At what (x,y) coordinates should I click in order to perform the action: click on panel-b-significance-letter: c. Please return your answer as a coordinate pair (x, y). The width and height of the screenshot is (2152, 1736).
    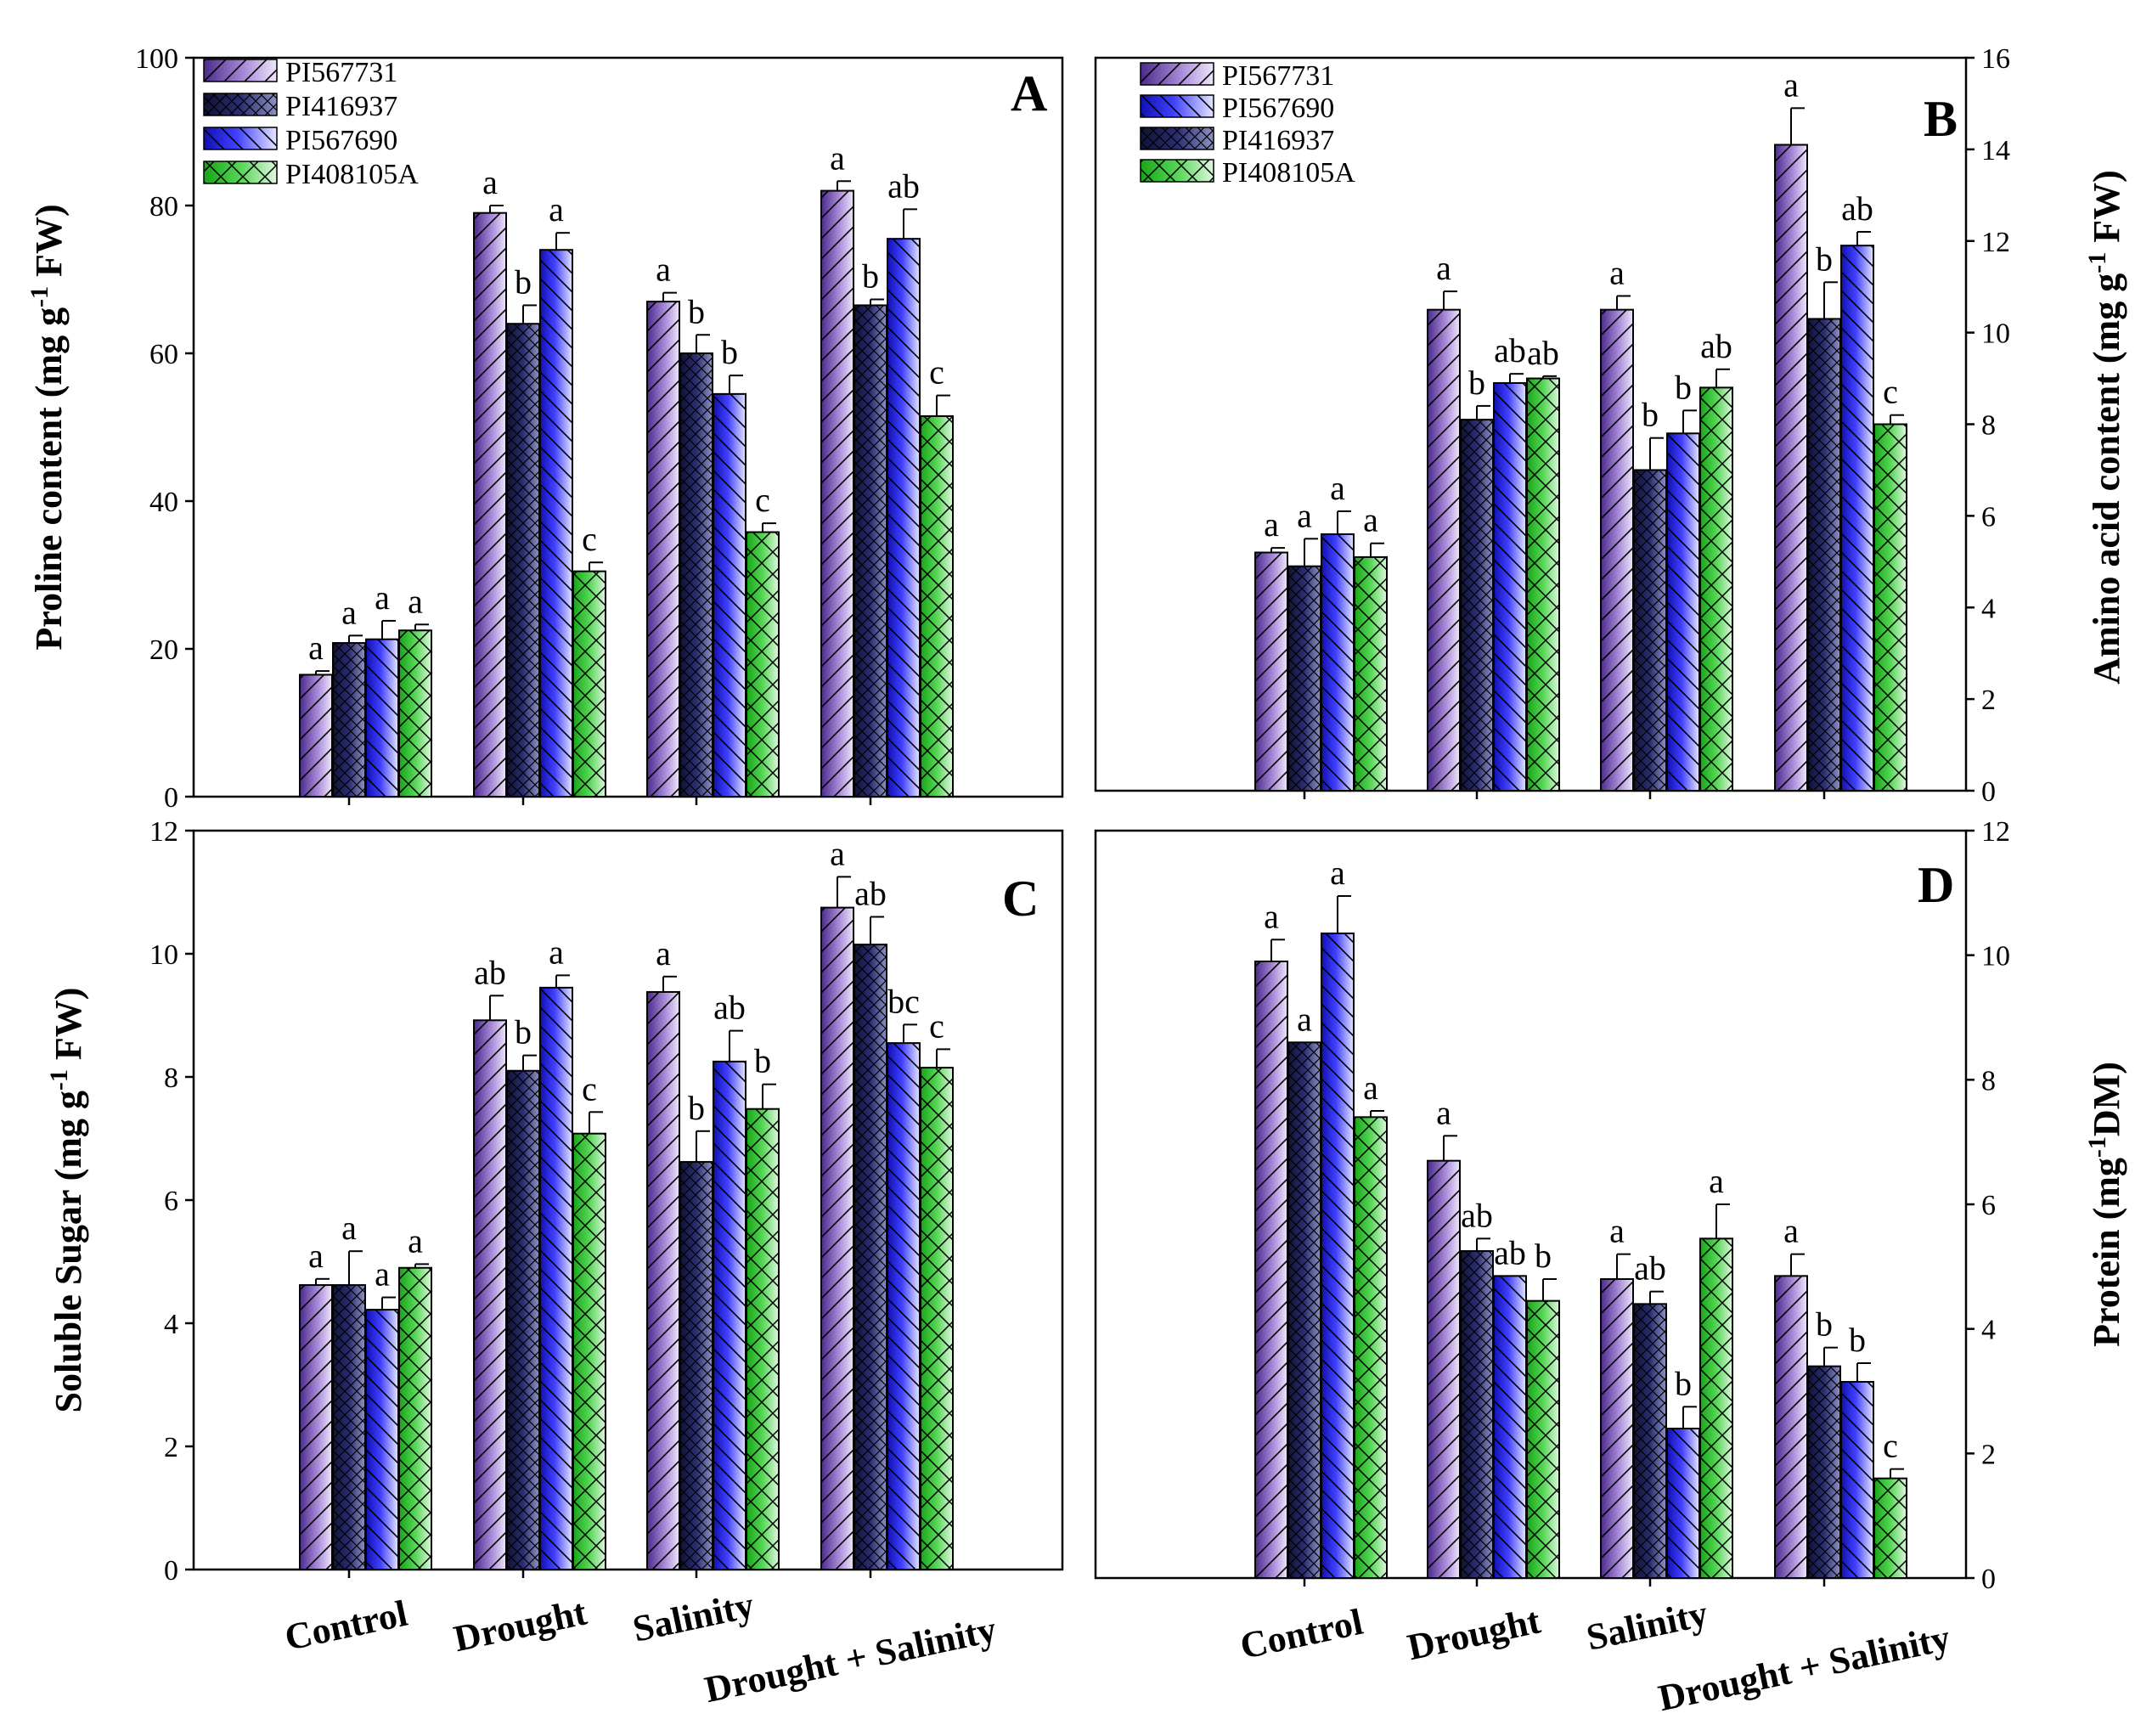
    Looking at the image, I should click on (1890, 392).